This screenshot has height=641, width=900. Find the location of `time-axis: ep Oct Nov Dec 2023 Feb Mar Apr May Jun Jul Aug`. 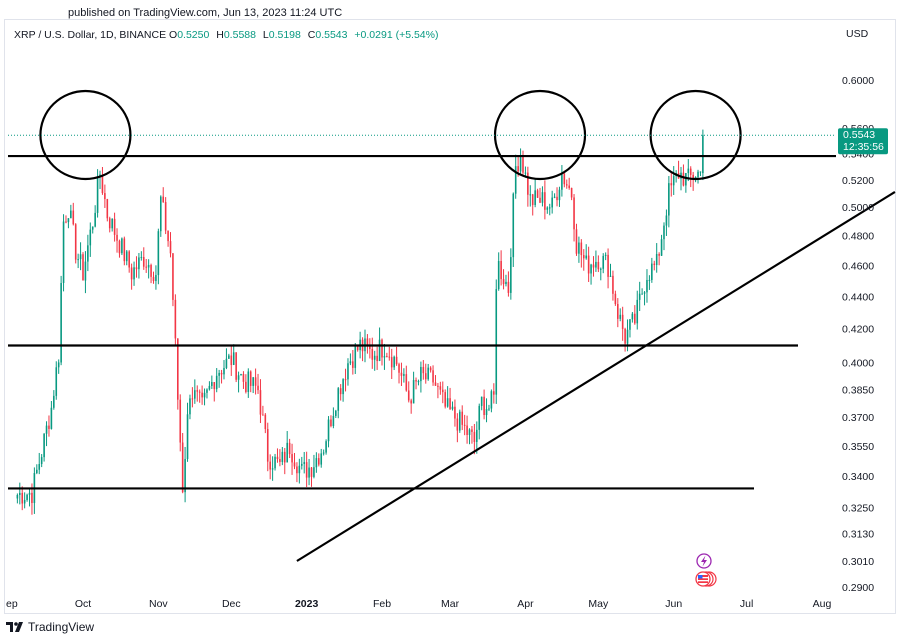

time-axis: ep Oct Nov Dec 2023 Feb Mar Apr May Jun Jul Aug is located at coordinates (418, 604).